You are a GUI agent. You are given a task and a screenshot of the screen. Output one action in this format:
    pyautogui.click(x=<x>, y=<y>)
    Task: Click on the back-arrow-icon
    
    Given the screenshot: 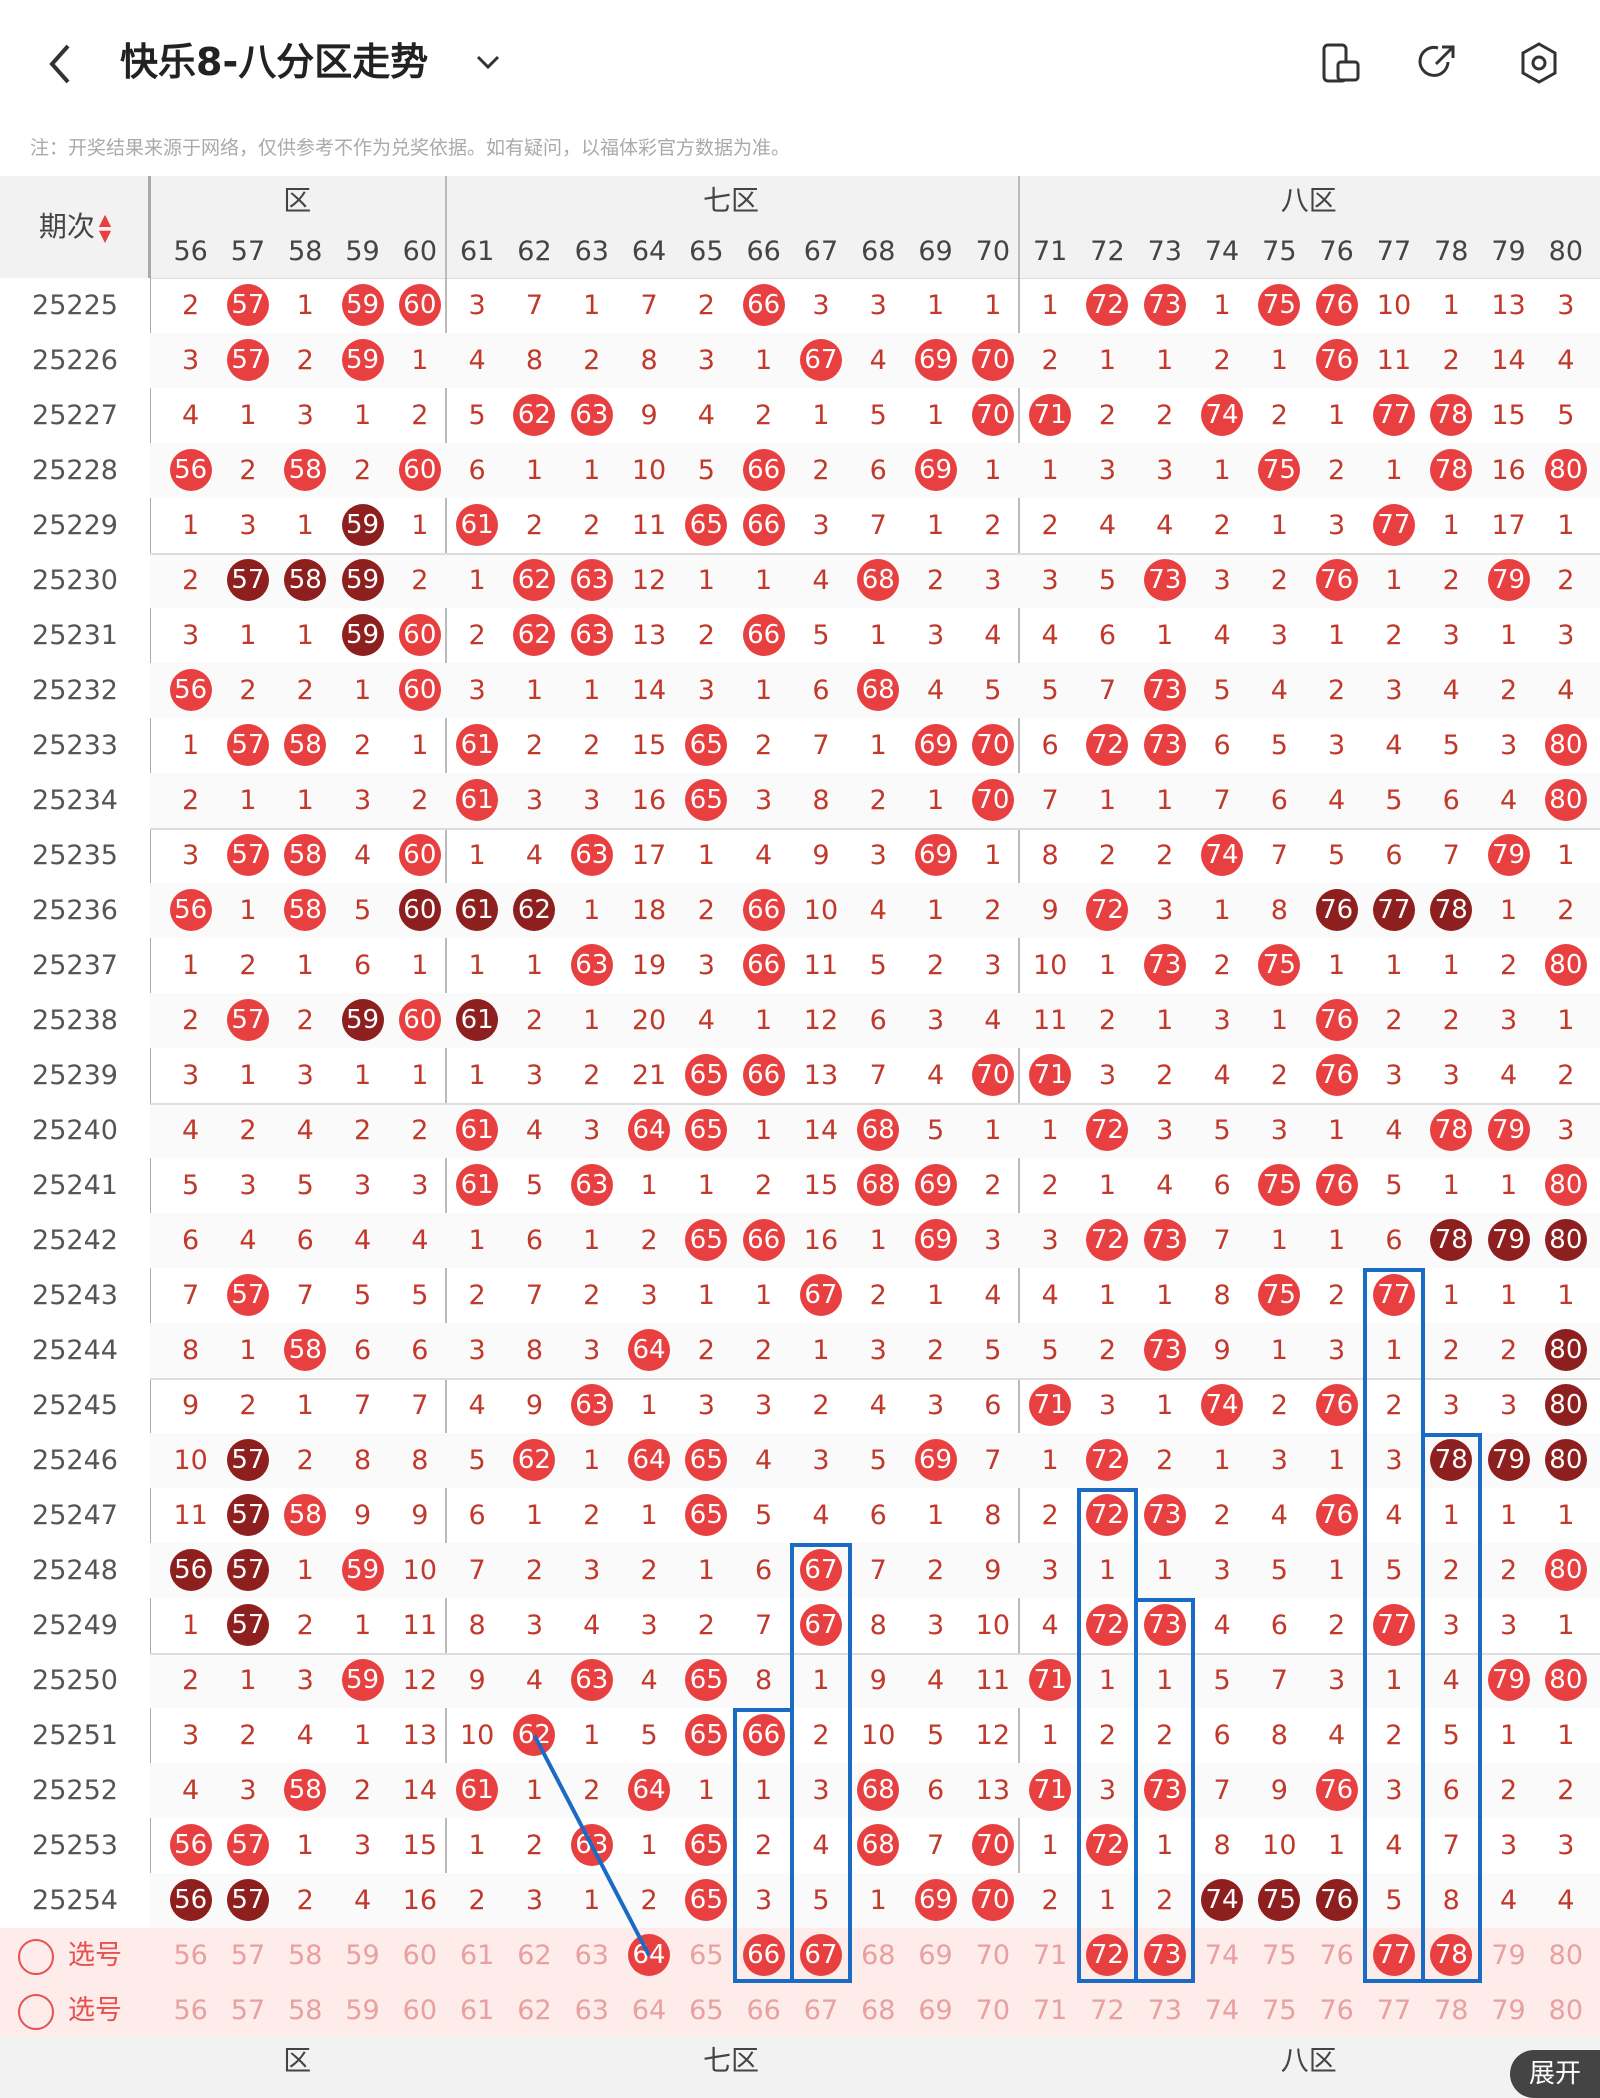 What is the action you would take?
    pyautogui.click(x=63, y=64)
    